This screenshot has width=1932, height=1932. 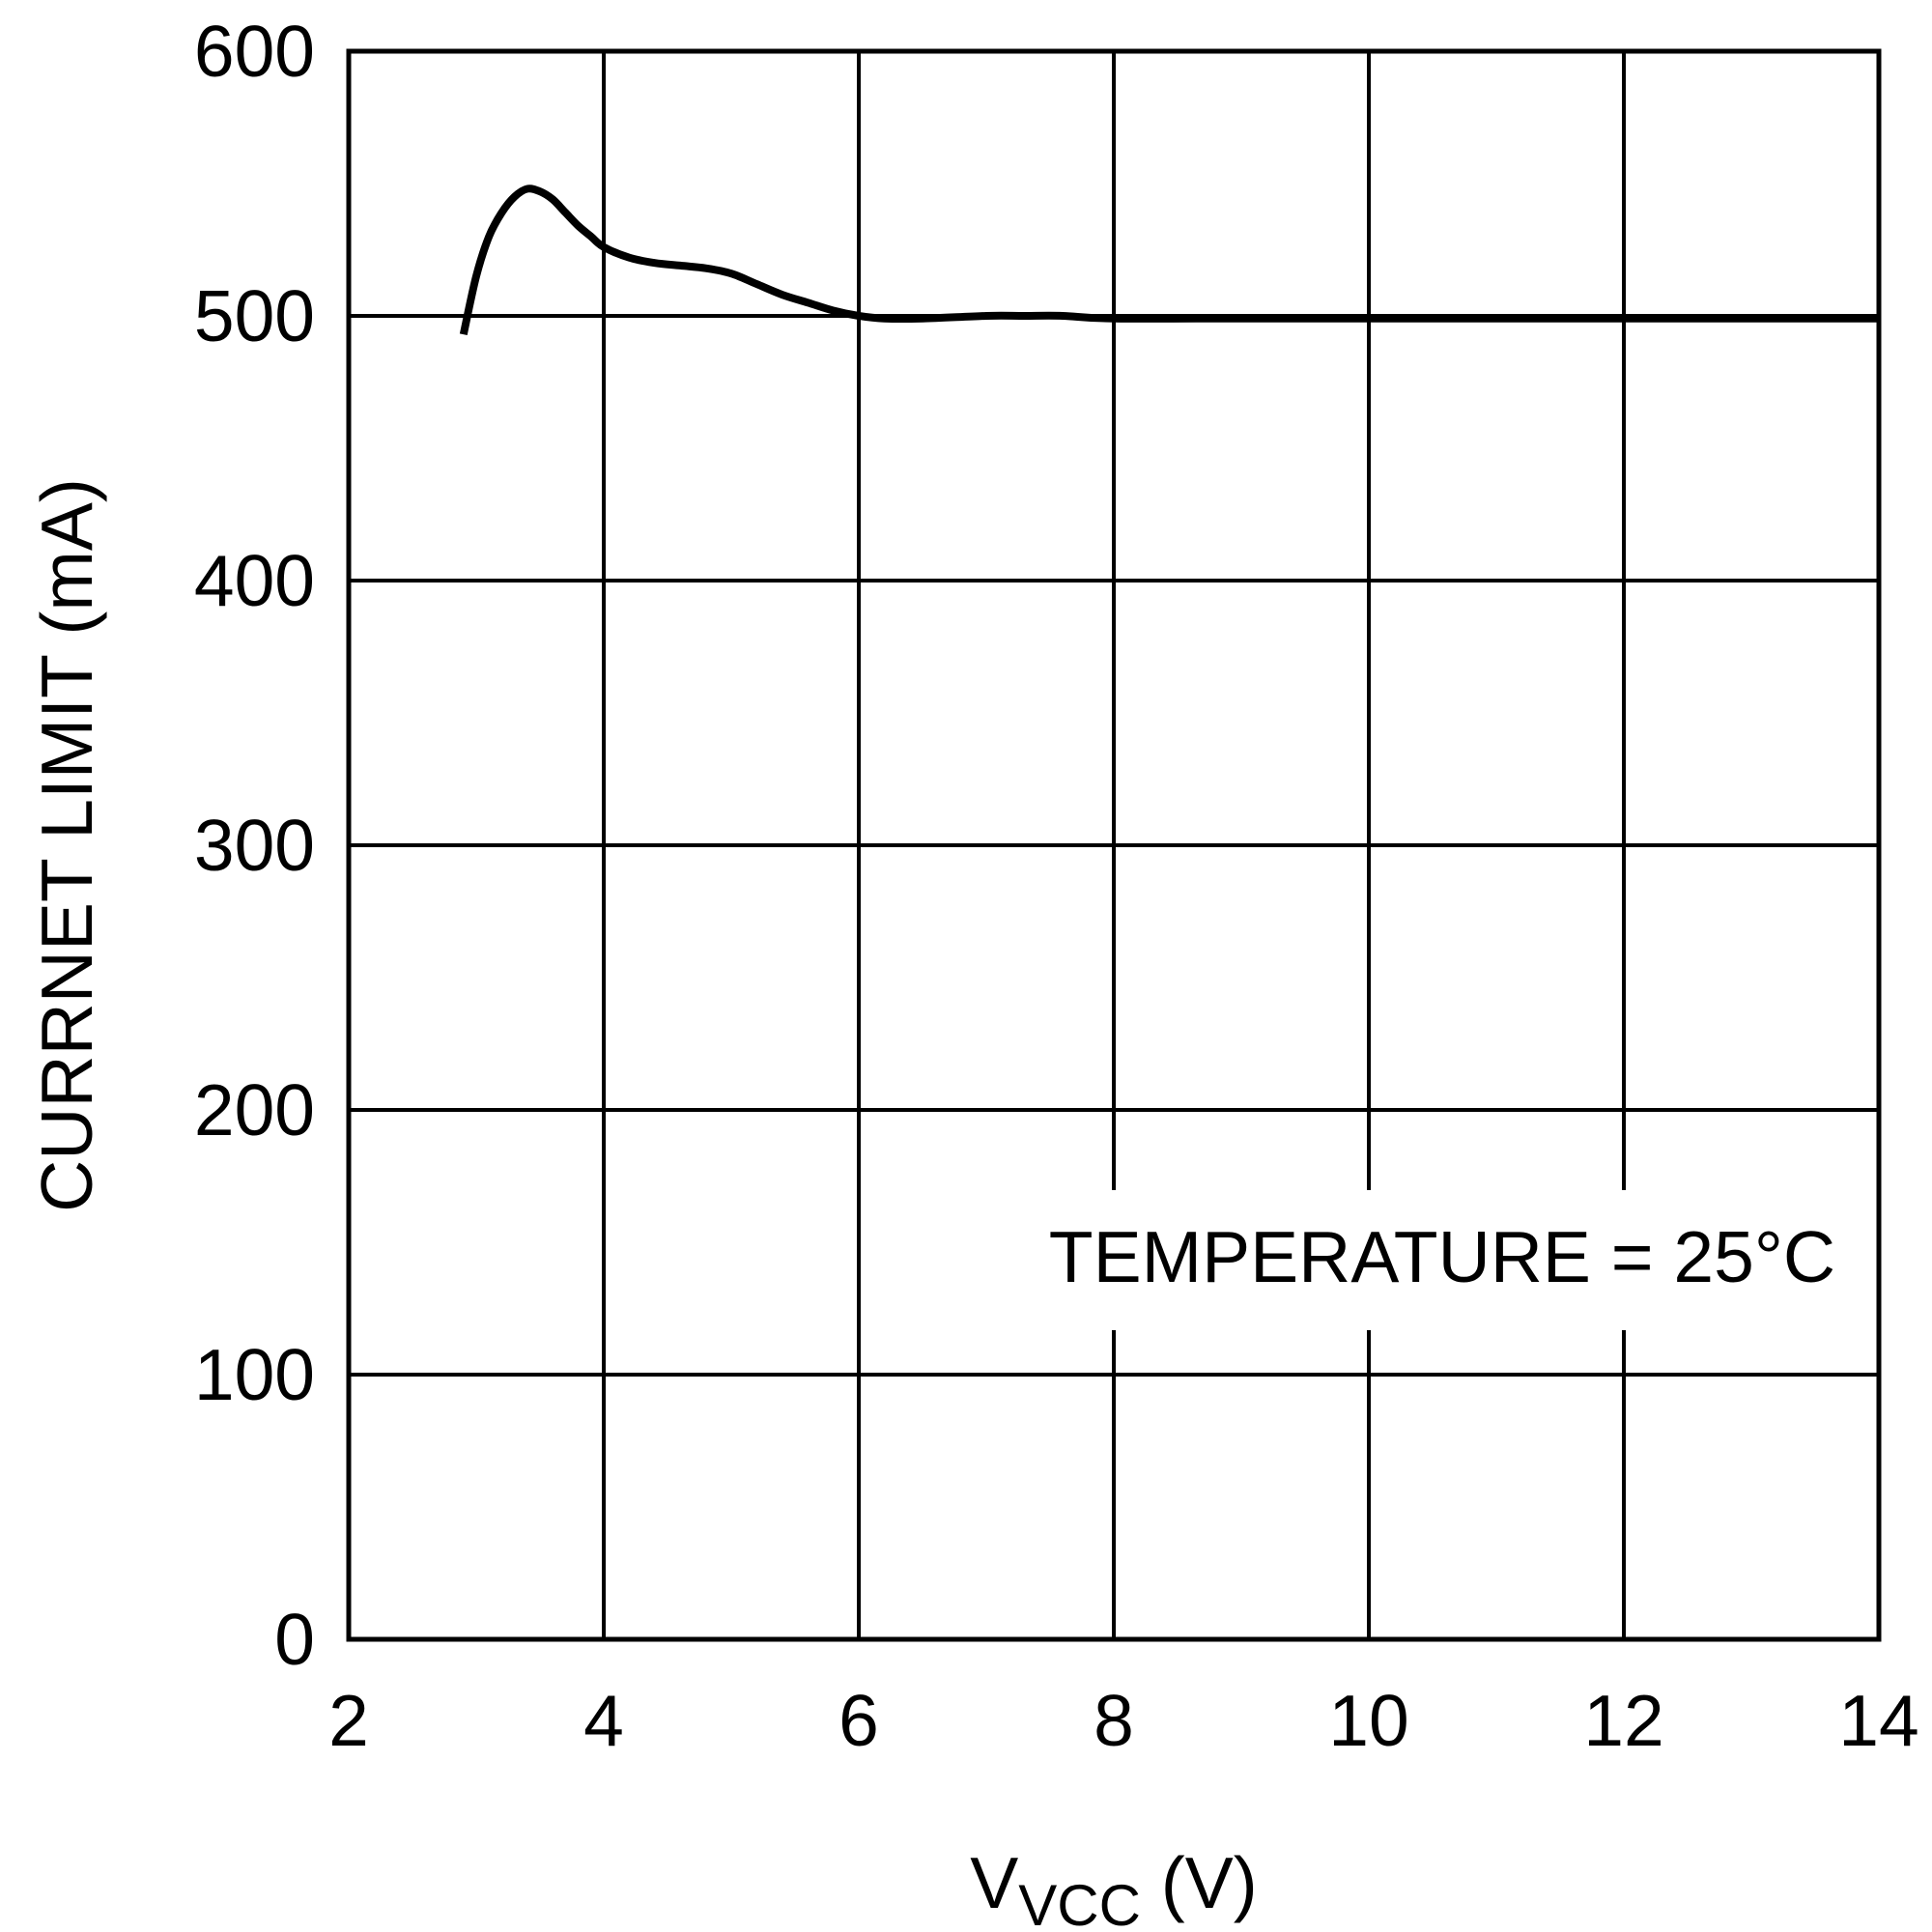 What do you see at coordinates (603, 1720) in the screenshot?
I see `x-tick-label: 4` at bounding box center [603, 1720].